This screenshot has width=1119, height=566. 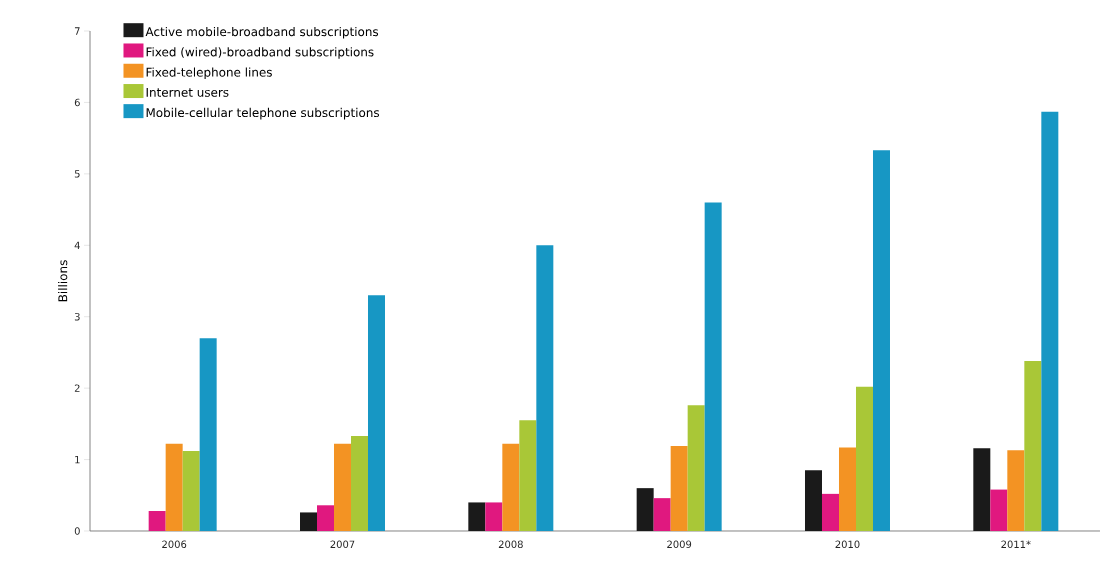 What do you see at coordinates (342, 544) in the screenshot?
I see `x-tick-label: 2007` at bounding box center [342, 544].